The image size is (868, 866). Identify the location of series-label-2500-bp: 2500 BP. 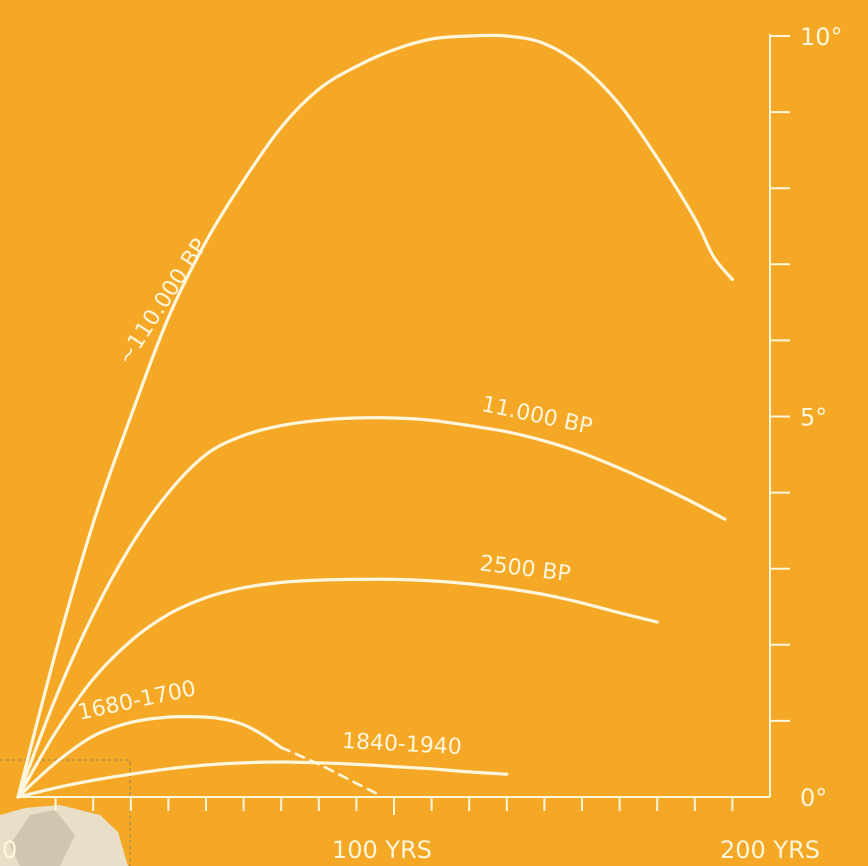
(525, 569).